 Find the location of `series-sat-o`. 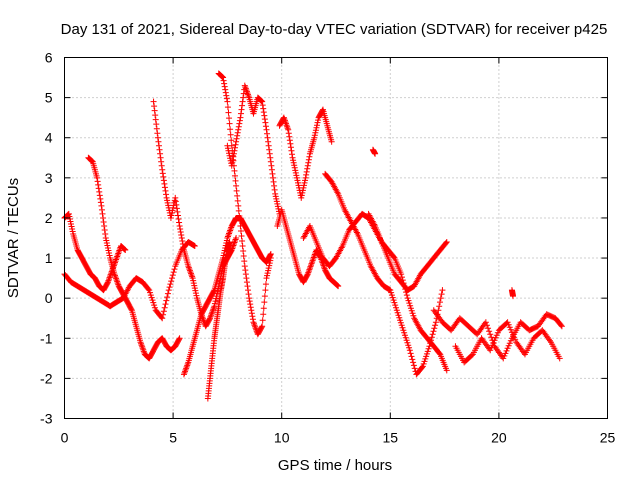

series-sat-o is located at coordinates (497, 334).